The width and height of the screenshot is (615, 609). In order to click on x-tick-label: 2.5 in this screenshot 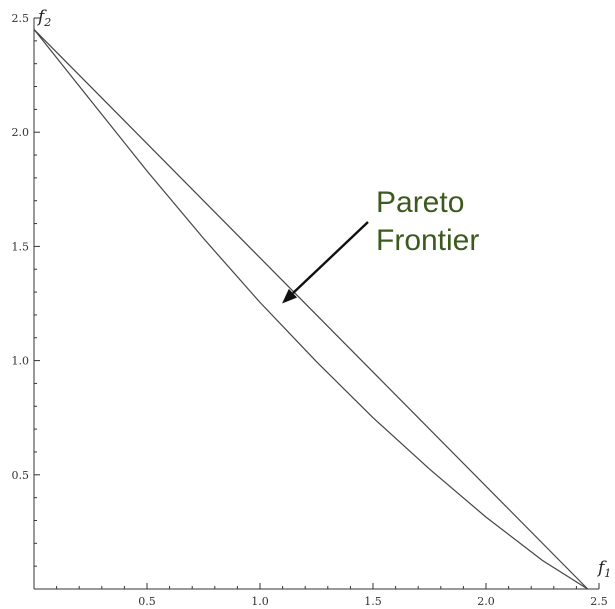, I will do `click(599, 601)`.